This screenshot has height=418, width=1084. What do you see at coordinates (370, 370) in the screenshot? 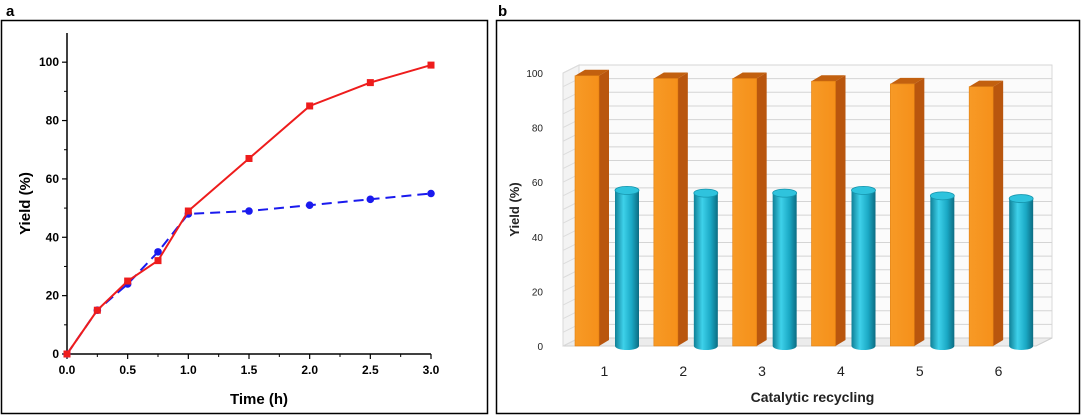
I see `x-tick-label: 2.5` at bounding box center [370, 370].